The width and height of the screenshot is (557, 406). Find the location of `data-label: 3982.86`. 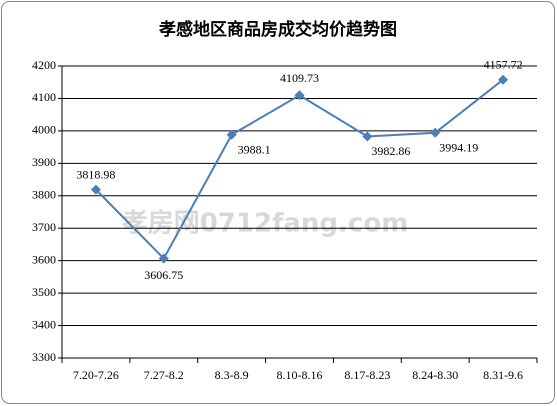

data-label: 3982.86 is located at coordinates (390, 151).